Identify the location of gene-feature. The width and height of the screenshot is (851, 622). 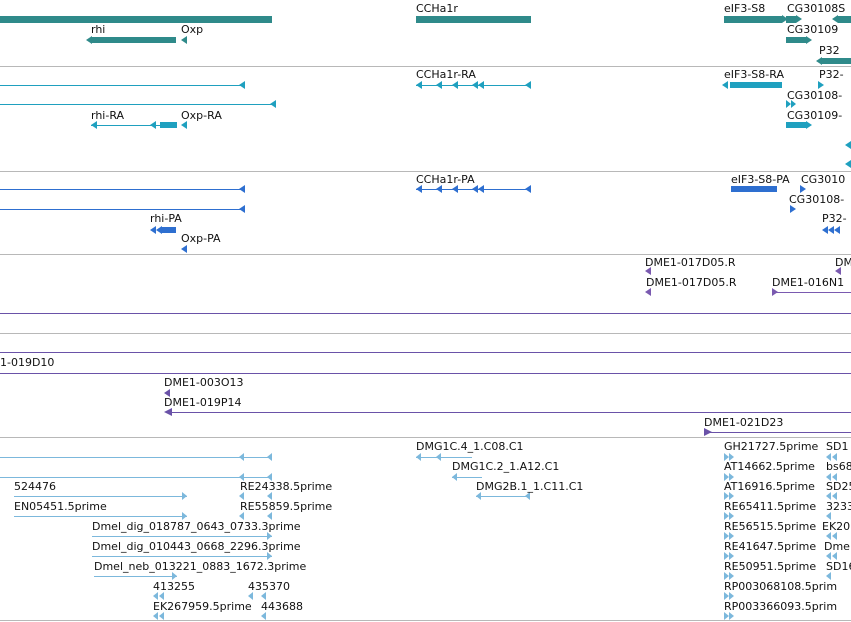
(136, 19).